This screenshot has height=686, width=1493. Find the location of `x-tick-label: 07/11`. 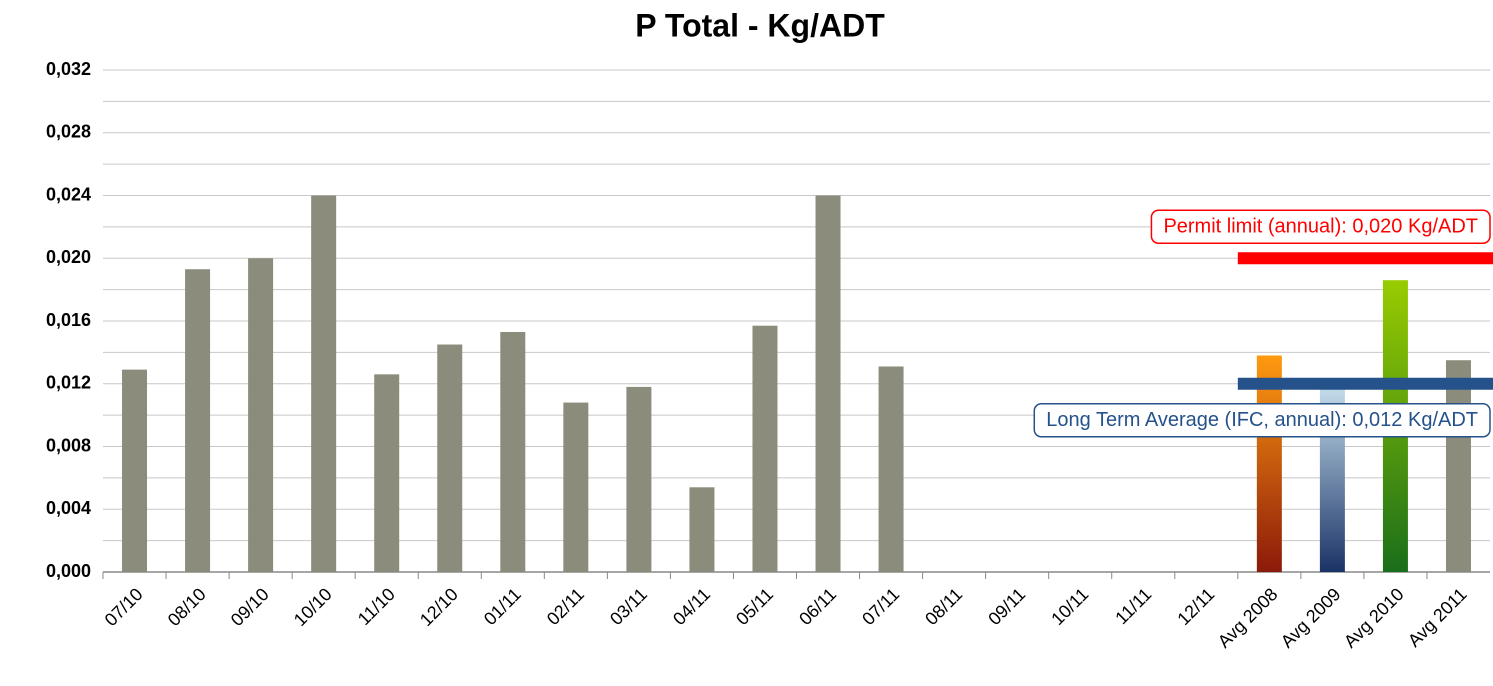

x-tick-label: 07/11 is located at coordinates (880, 606).